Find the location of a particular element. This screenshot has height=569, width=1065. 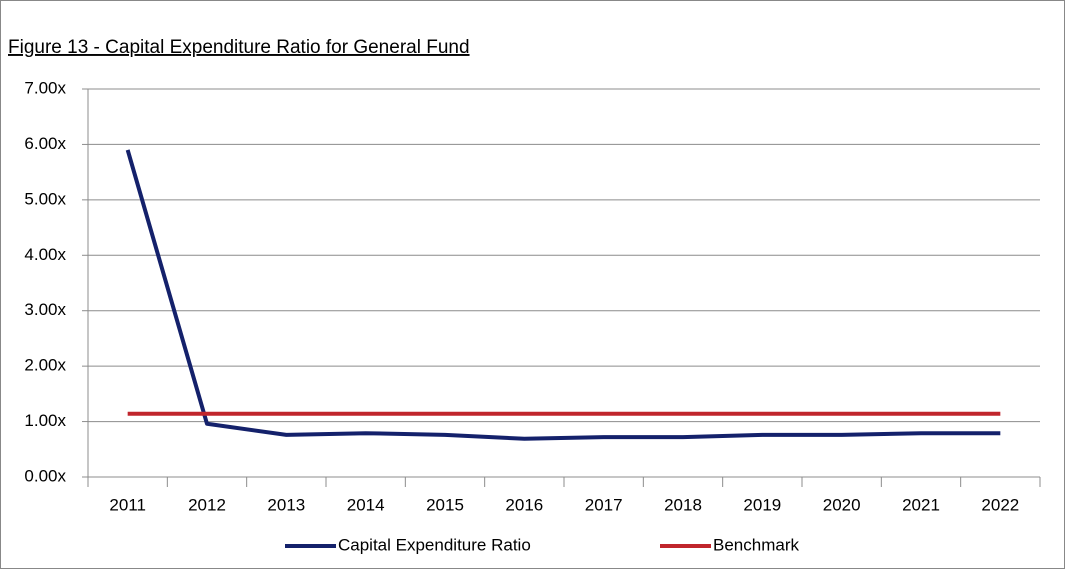

x-tick-label: 2014 is located at coordinates (366, 504).